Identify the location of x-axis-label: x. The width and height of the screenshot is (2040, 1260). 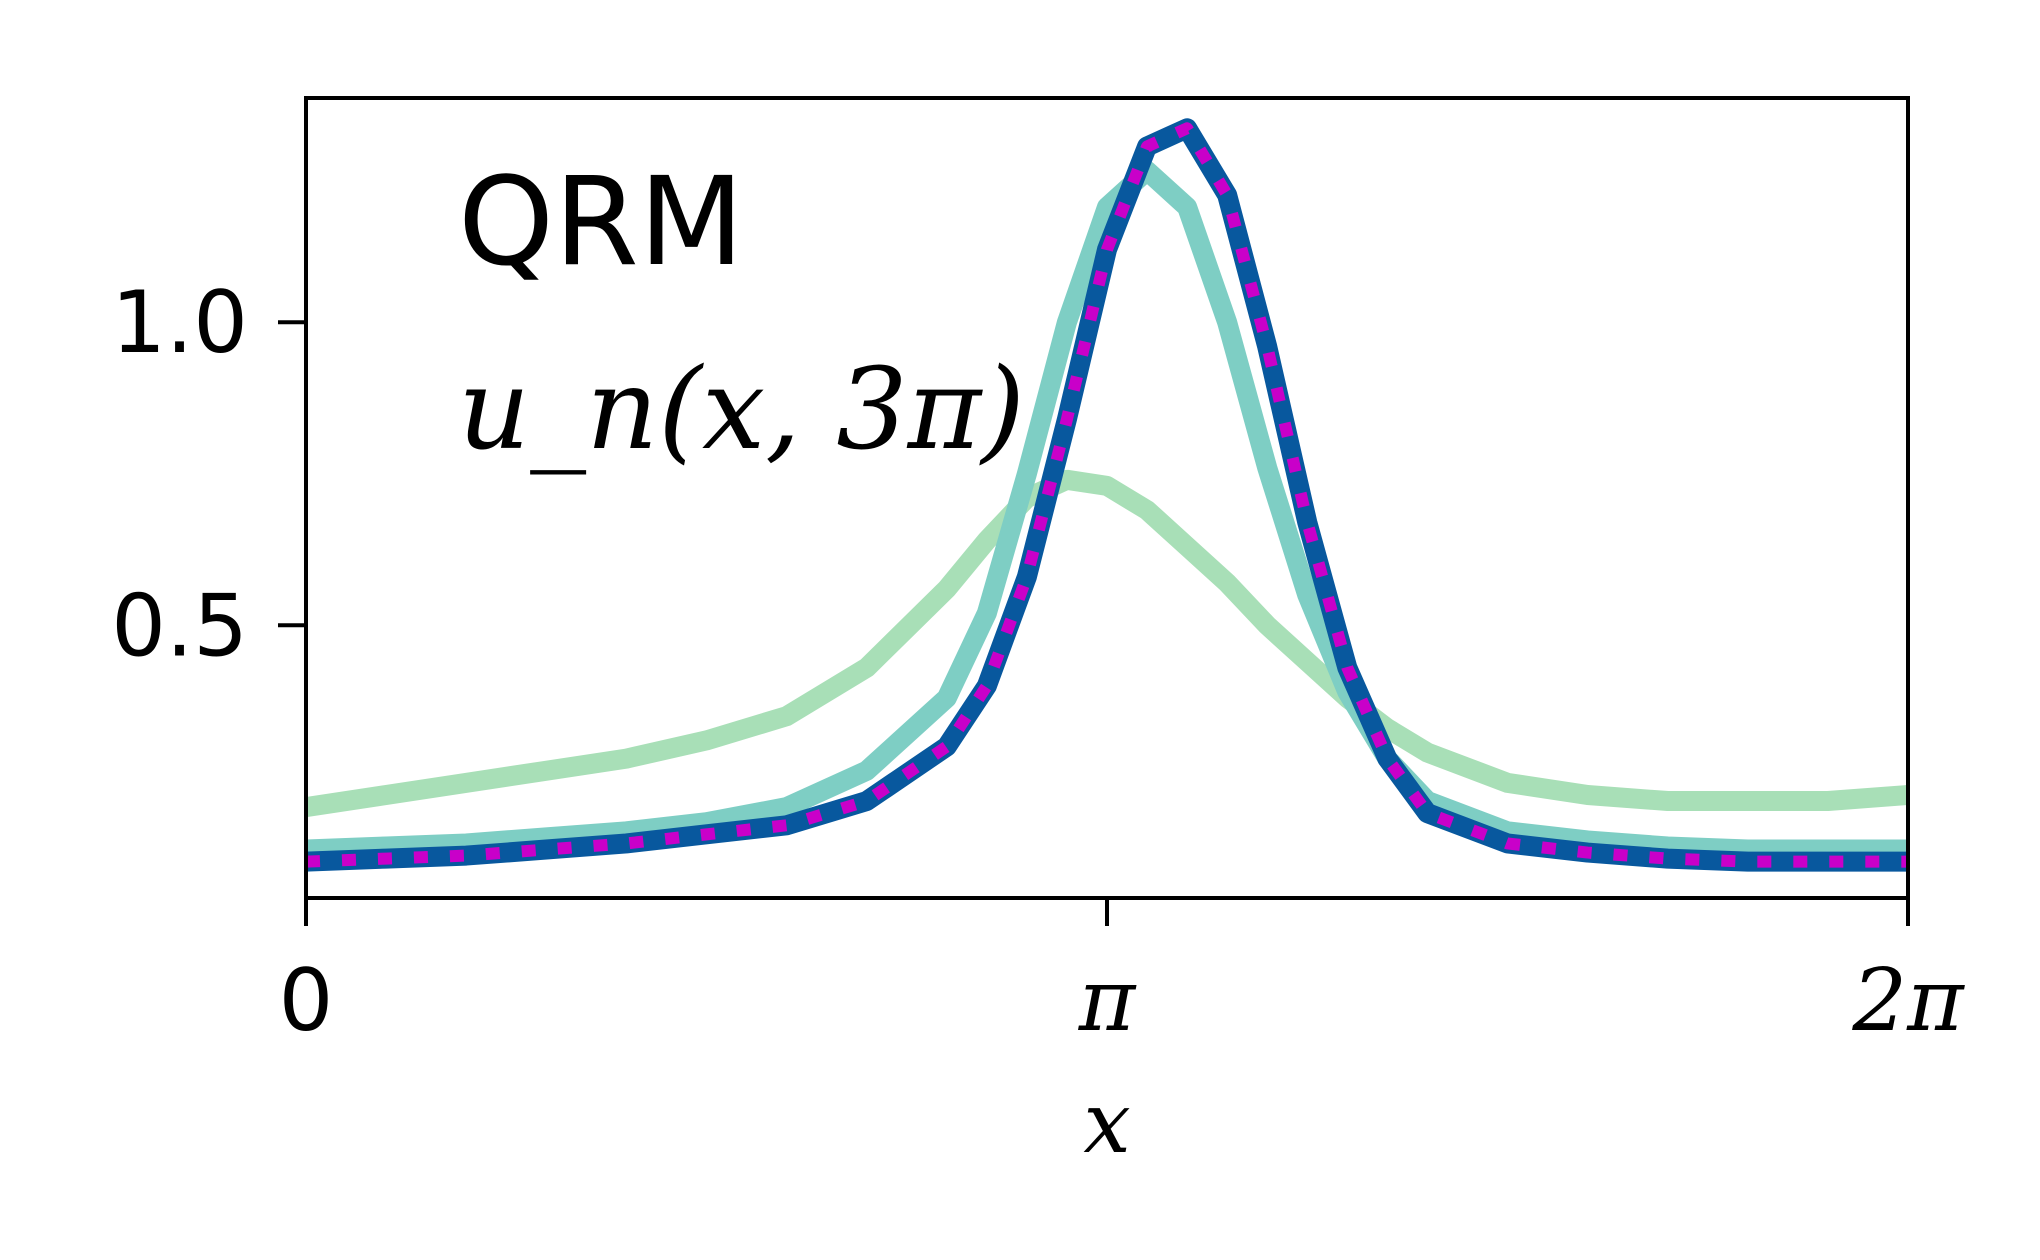
(1106, 1123).